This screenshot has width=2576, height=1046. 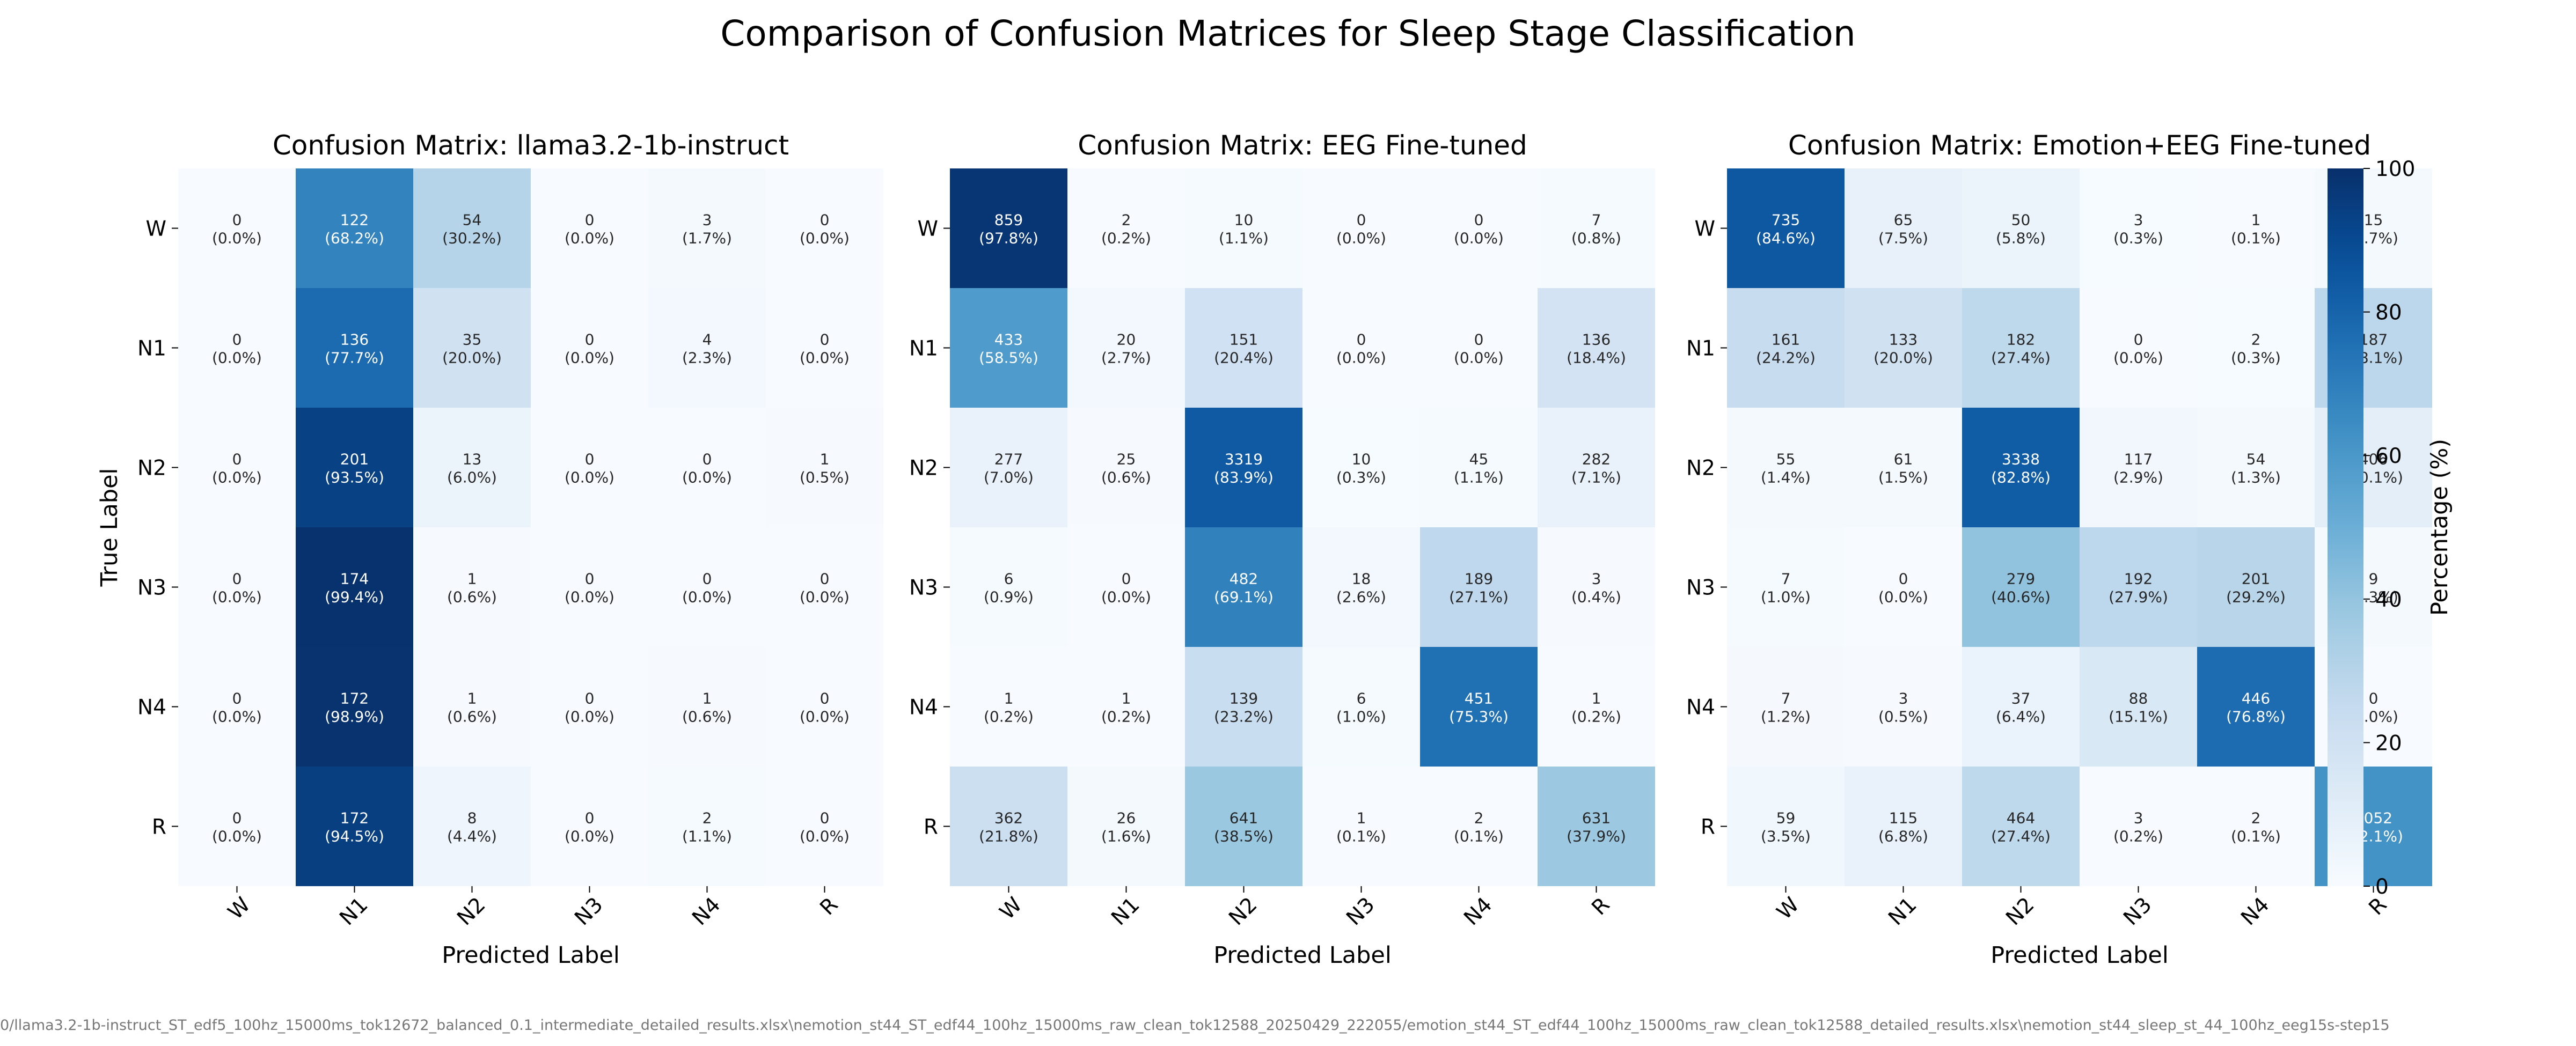 I want to click on cell-count-label: 8, so click(x=472, y=818).